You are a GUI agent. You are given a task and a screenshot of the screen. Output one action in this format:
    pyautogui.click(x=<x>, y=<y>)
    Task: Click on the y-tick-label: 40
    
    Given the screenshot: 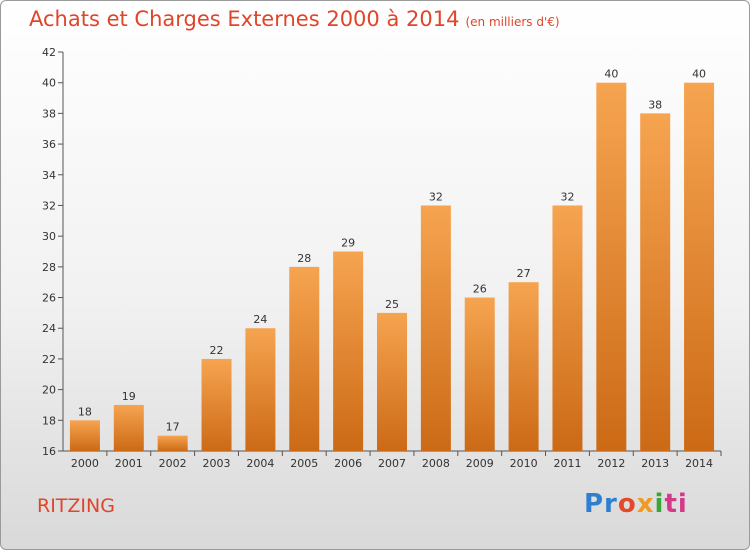 What is the action you would take?
    pyautogui.click(x=49, y=83)
    